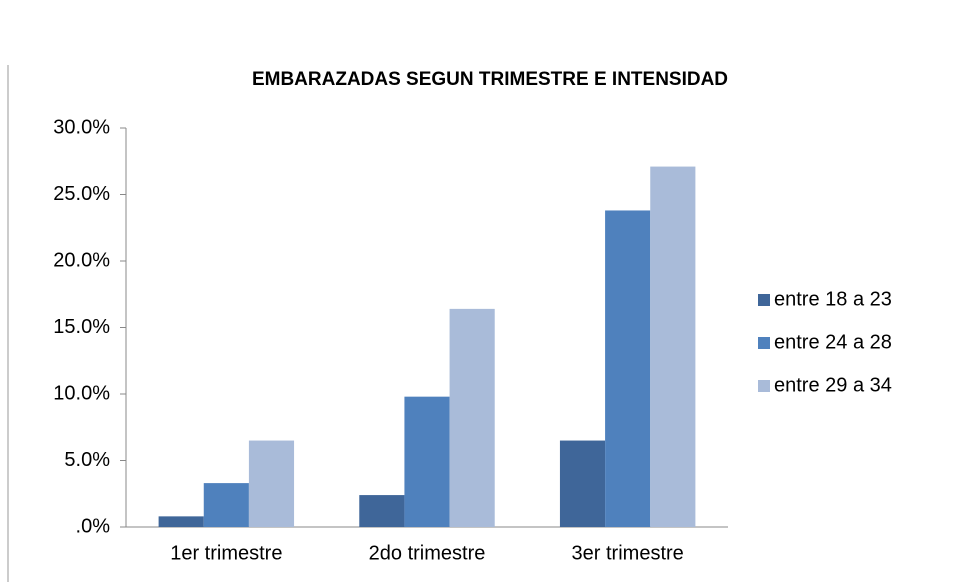 This screenshot has height=582, width=958. Describe the element at coordinates (87, 460) in the screenshot. I see `y-tick-label: 5.0%` at that location.